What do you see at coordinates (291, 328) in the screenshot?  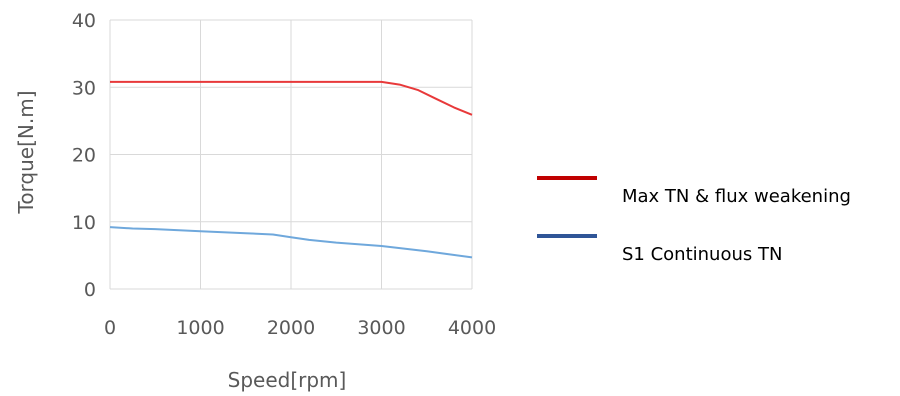 I see `x-tick-label-2: 2000` at bounding box center [291, 328].